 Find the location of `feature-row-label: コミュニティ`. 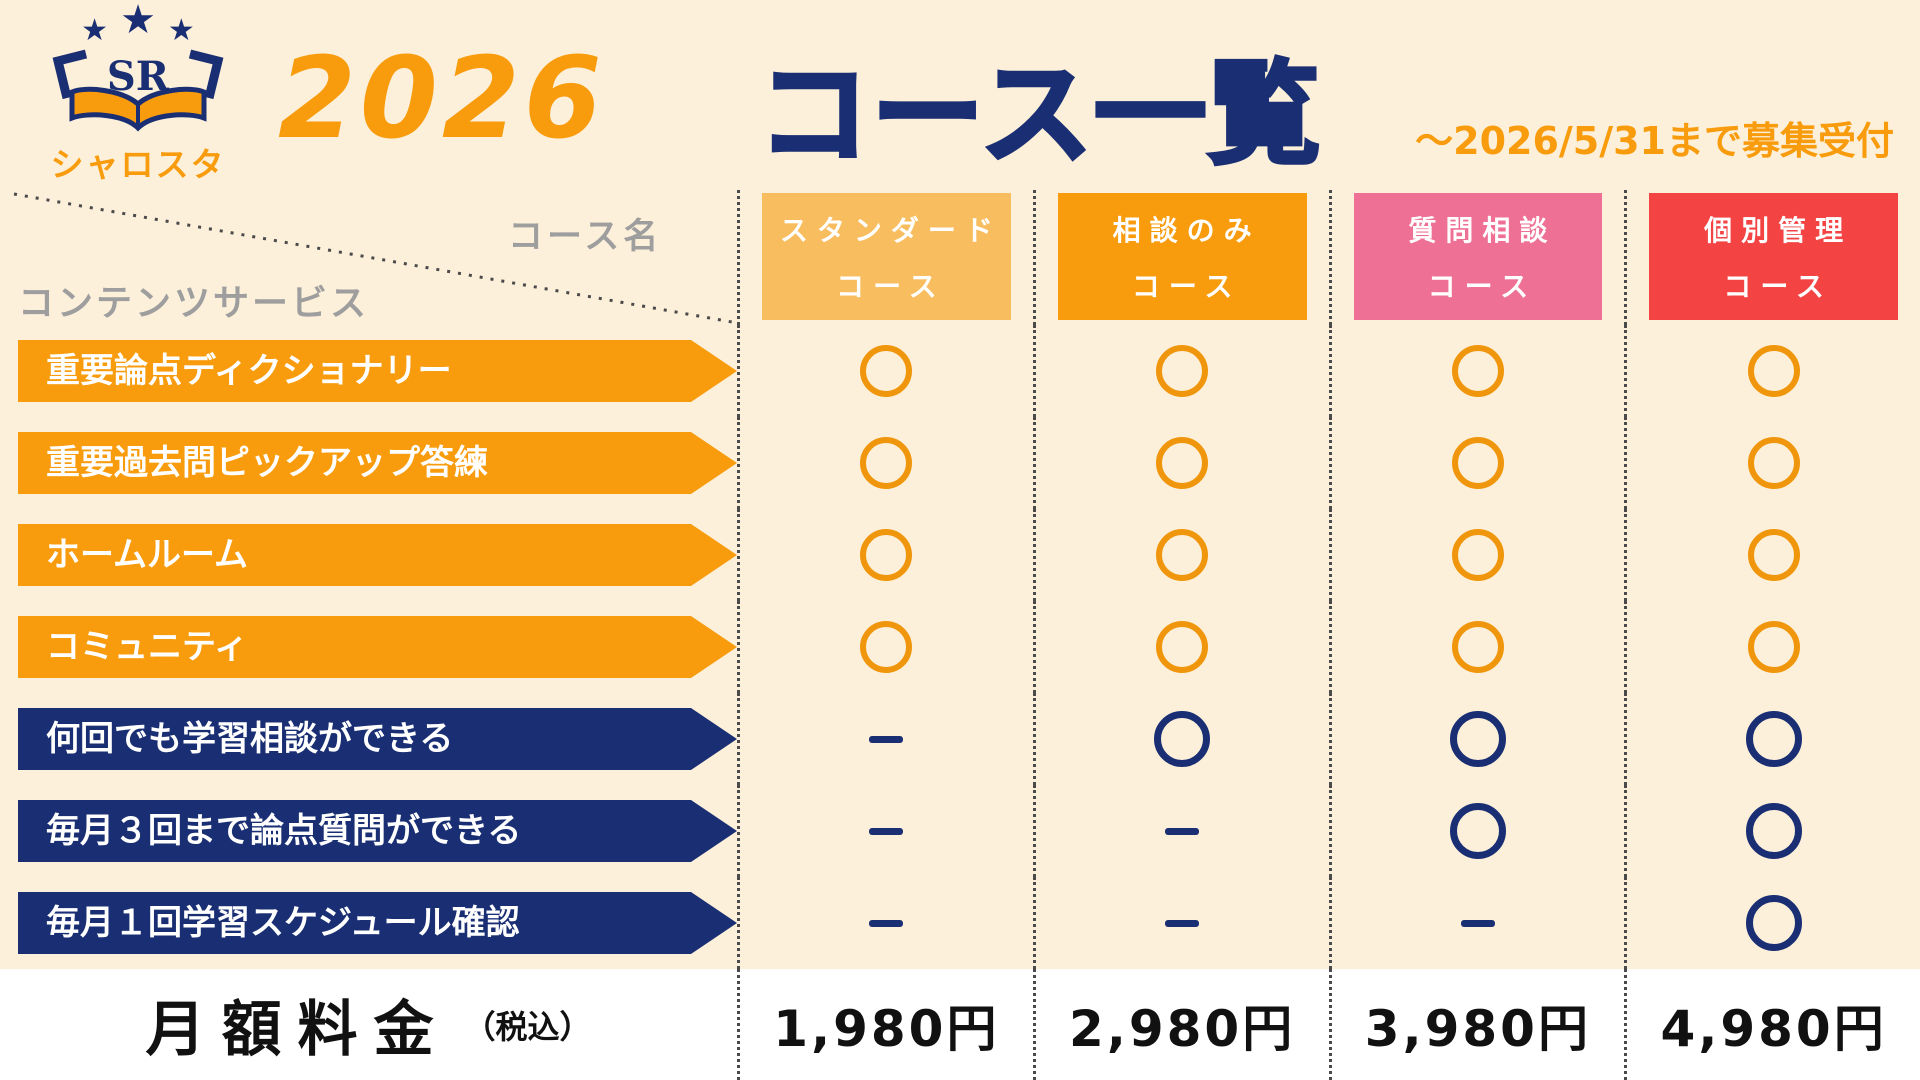

feature-row-label: コミュニティ is located at coordinates (368, 647).